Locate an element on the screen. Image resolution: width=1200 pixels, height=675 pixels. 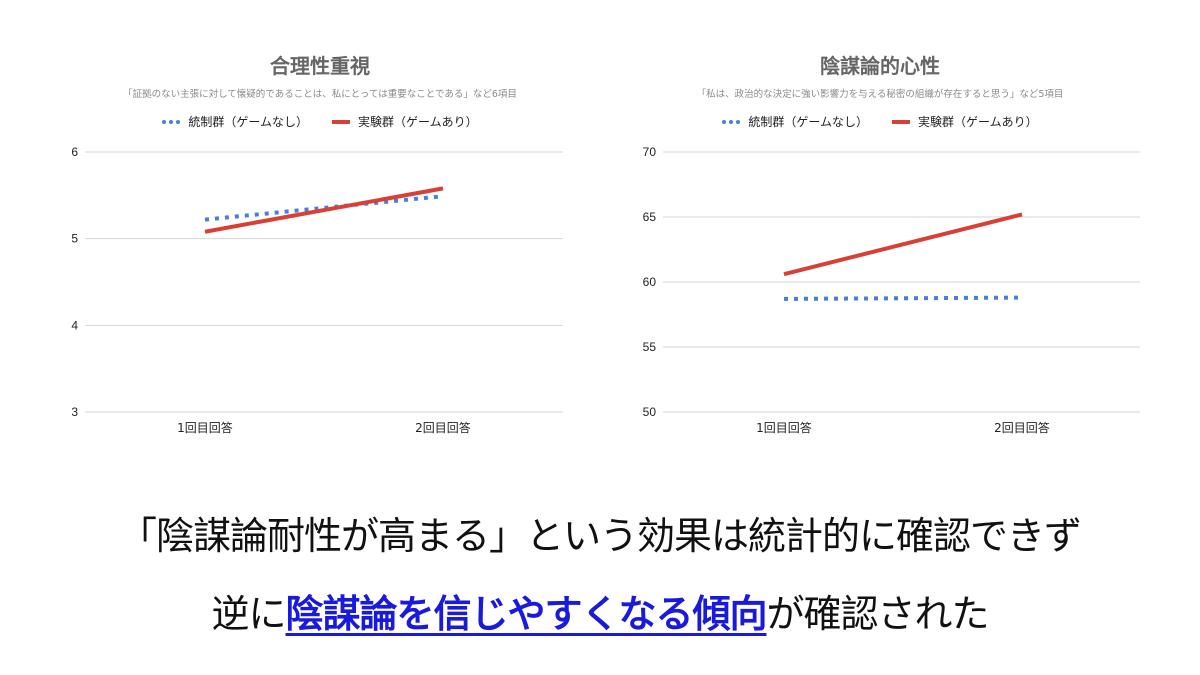
y-tick-label: 5 is located at coordinates (74, 239).